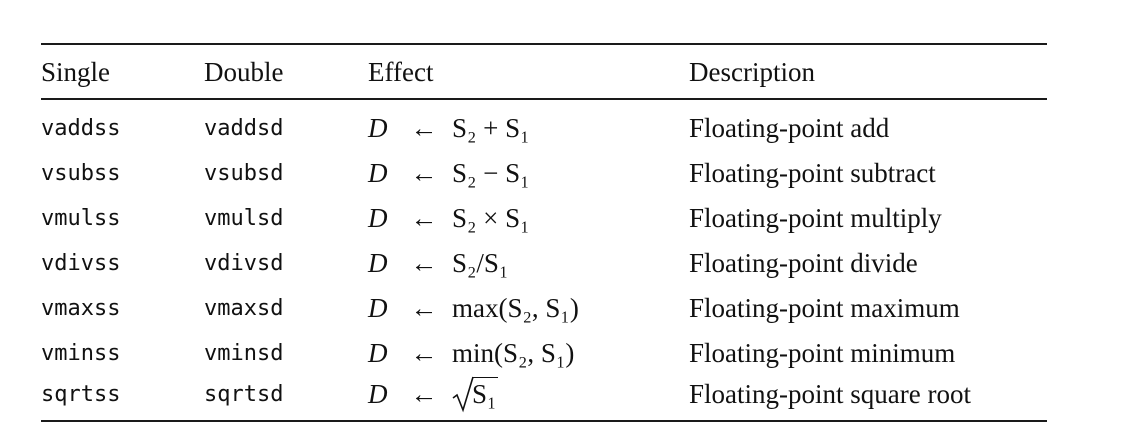 The height and width of the screenshot is (424, 1124). Describe the element at coordinates (491, 128) in the screenshot. I see `effect-expression: S₂ + S₁` at that location.